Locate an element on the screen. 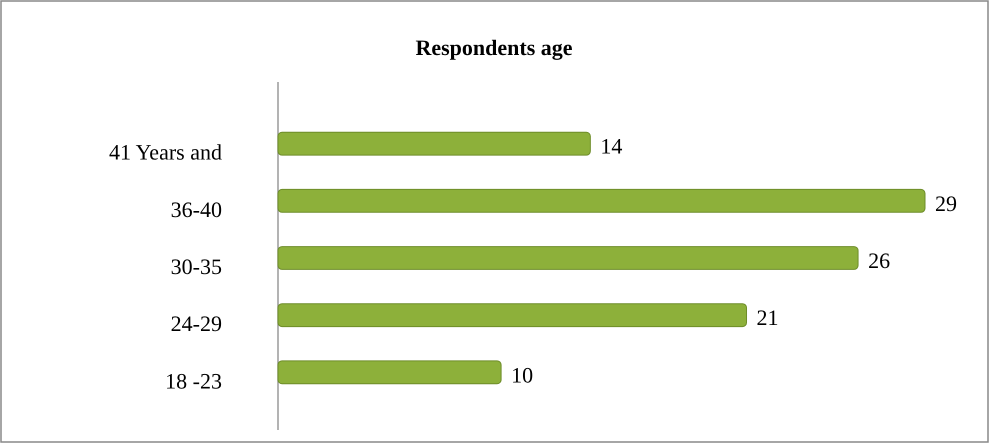 The width and height of the screenshot is (989, 443). data-label: 10 is located at coordinates (522, 375).